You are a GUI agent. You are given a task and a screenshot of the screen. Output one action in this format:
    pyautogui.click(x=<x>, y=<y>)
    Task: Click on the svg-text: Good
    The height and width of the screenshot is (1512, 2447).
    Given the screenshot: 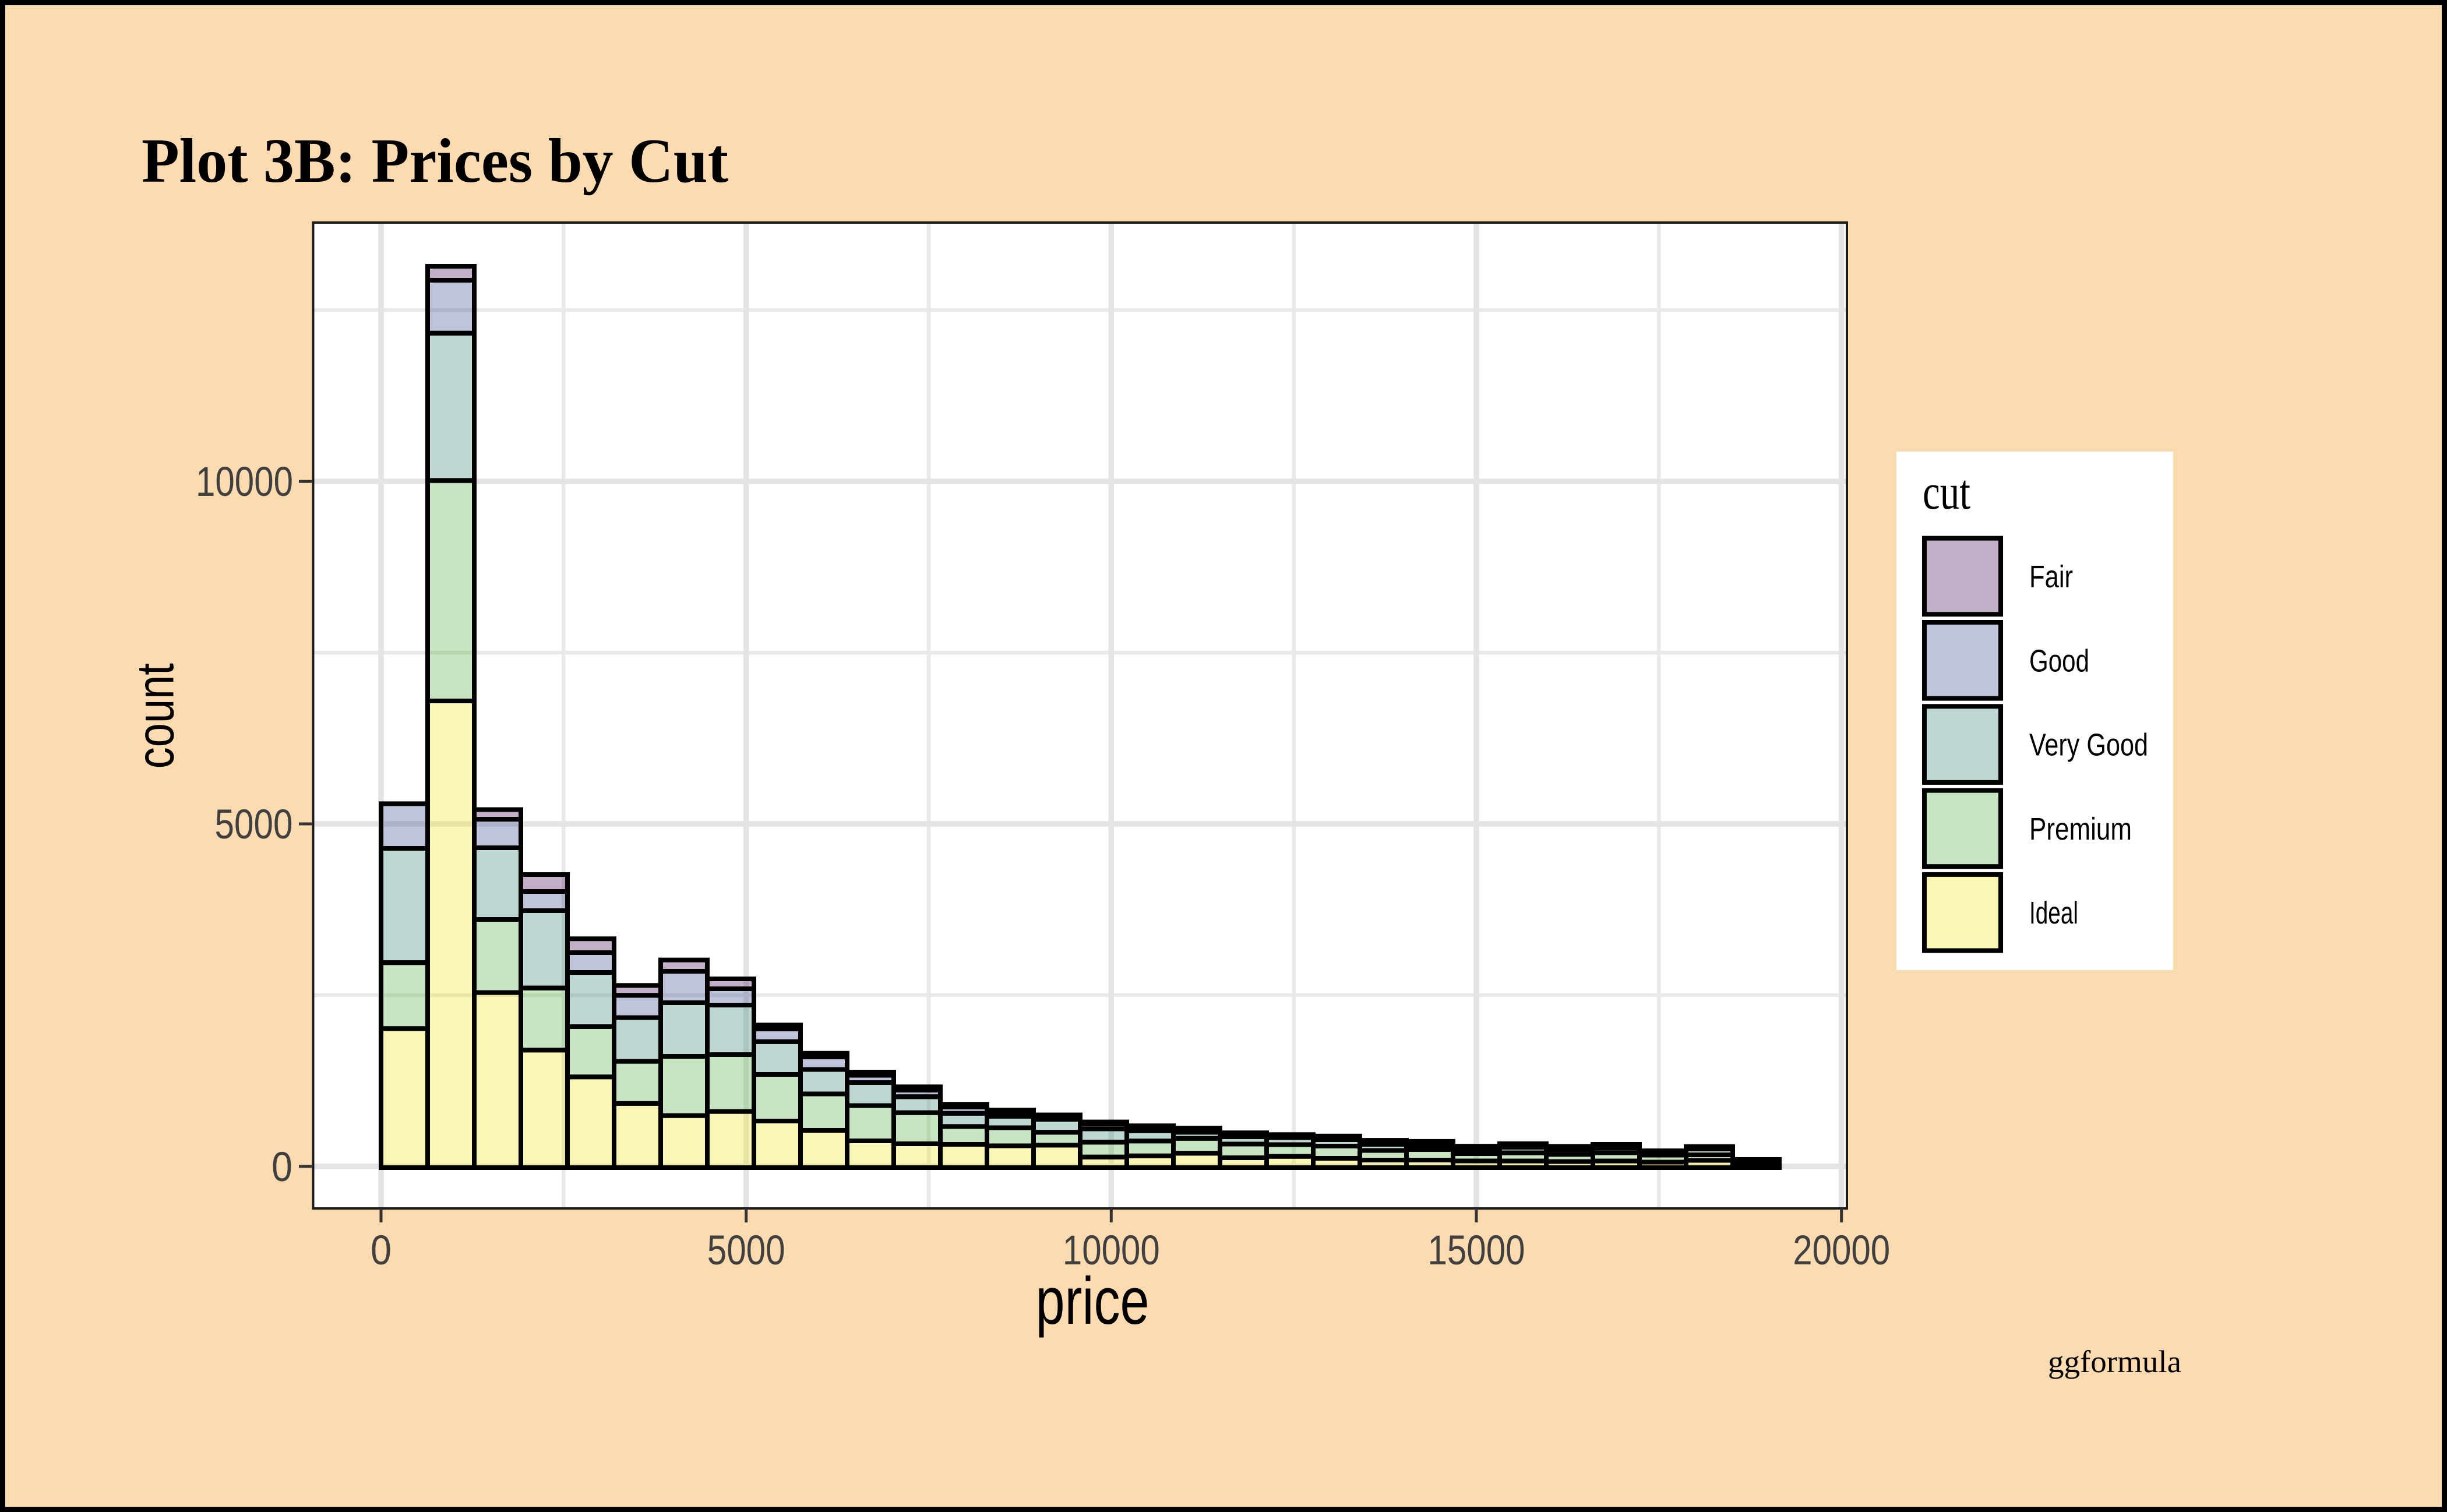 What is the action you would take?
    pyautogui.click(x=2059, y=660)
    